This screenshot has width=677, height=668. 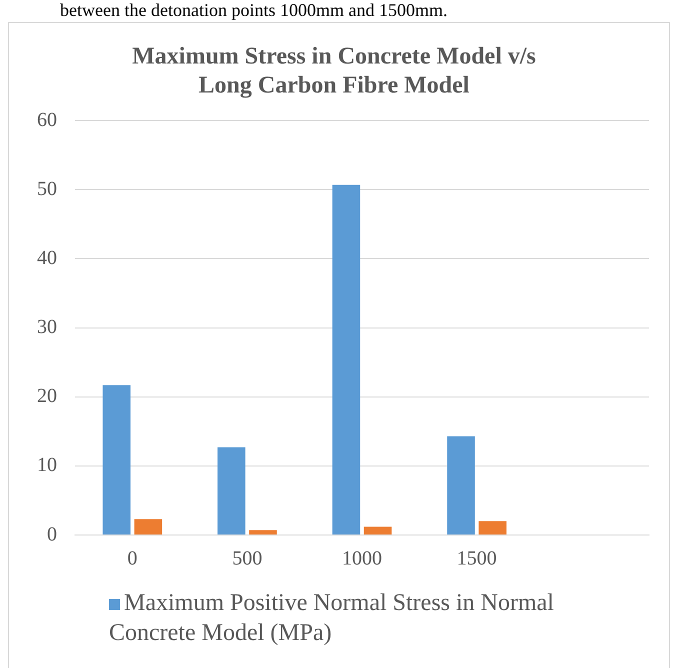 I want to click on text: between the detonation points 1000mm and 1500mm., so click(x=254, y=10).